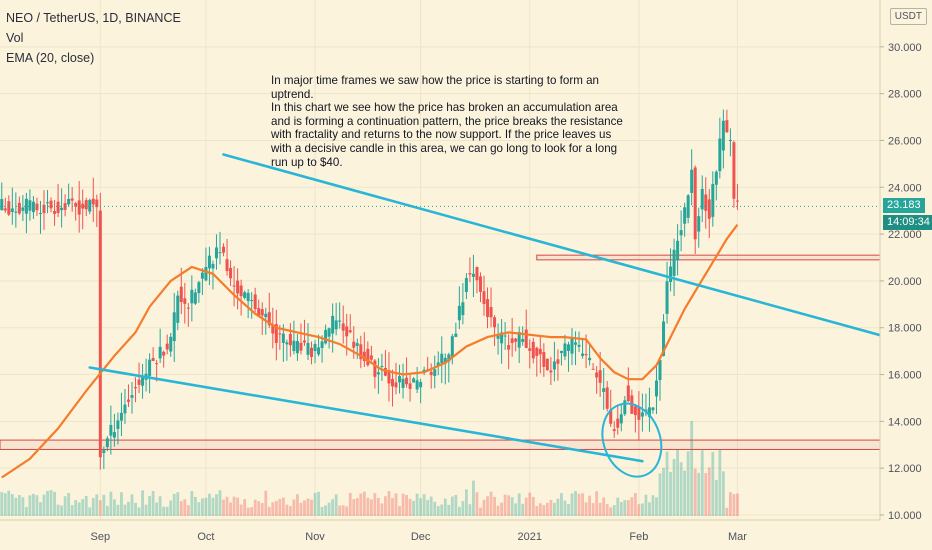 The width and height of the screenshot is (932, 550). I want to click on legend-volume: Vol, so click(15, 38).